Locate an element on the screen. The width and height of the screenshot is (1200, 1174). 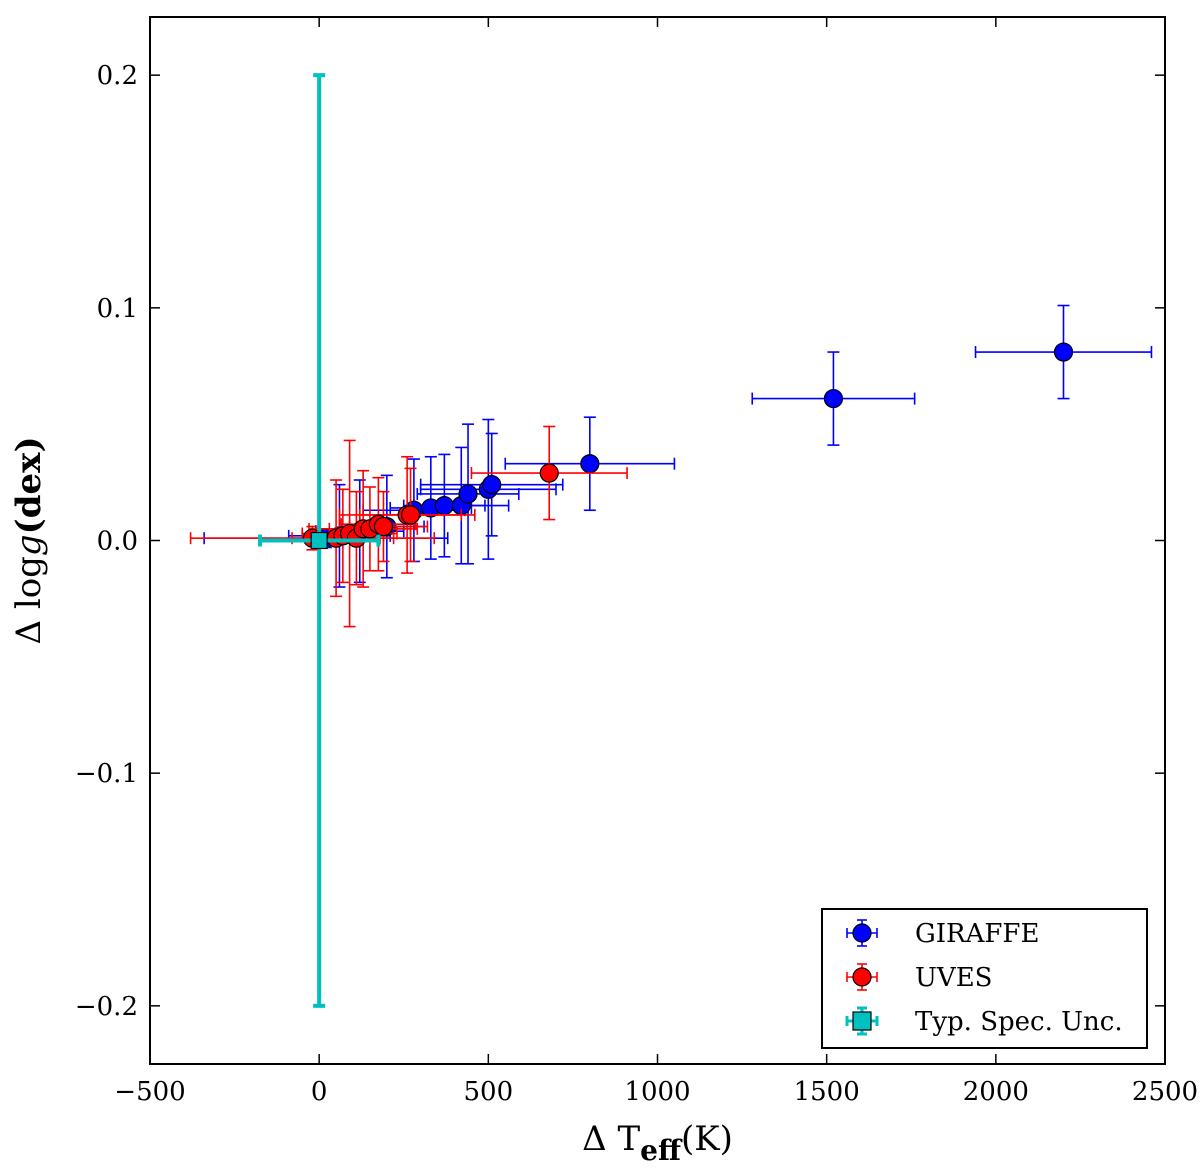
legend-entry: GIRAFFE is located at coordinates (942, 934).